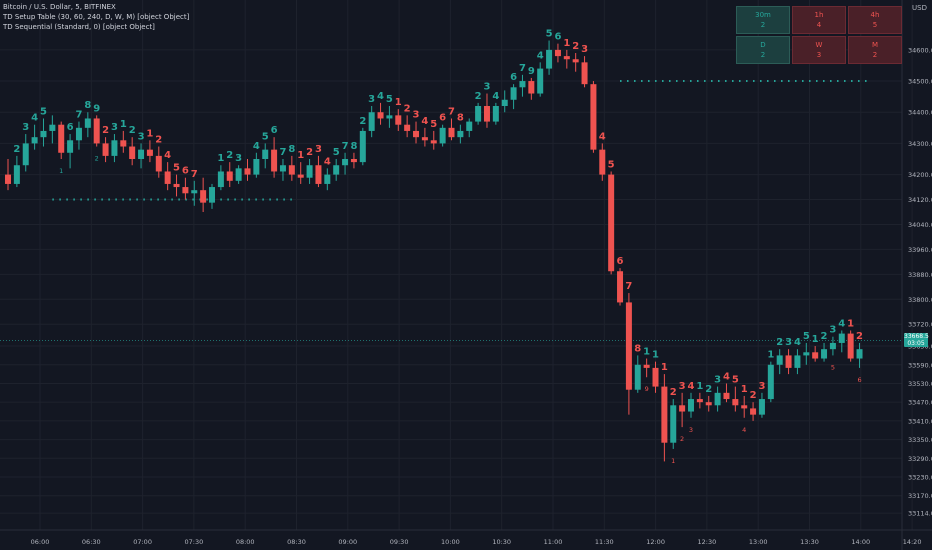 Image resolution: width=932 pixels, height=550 pixels. Describe the element at coordinates (682, 439) in the screenshot. I see `td-countdown-count: 2` at that location.